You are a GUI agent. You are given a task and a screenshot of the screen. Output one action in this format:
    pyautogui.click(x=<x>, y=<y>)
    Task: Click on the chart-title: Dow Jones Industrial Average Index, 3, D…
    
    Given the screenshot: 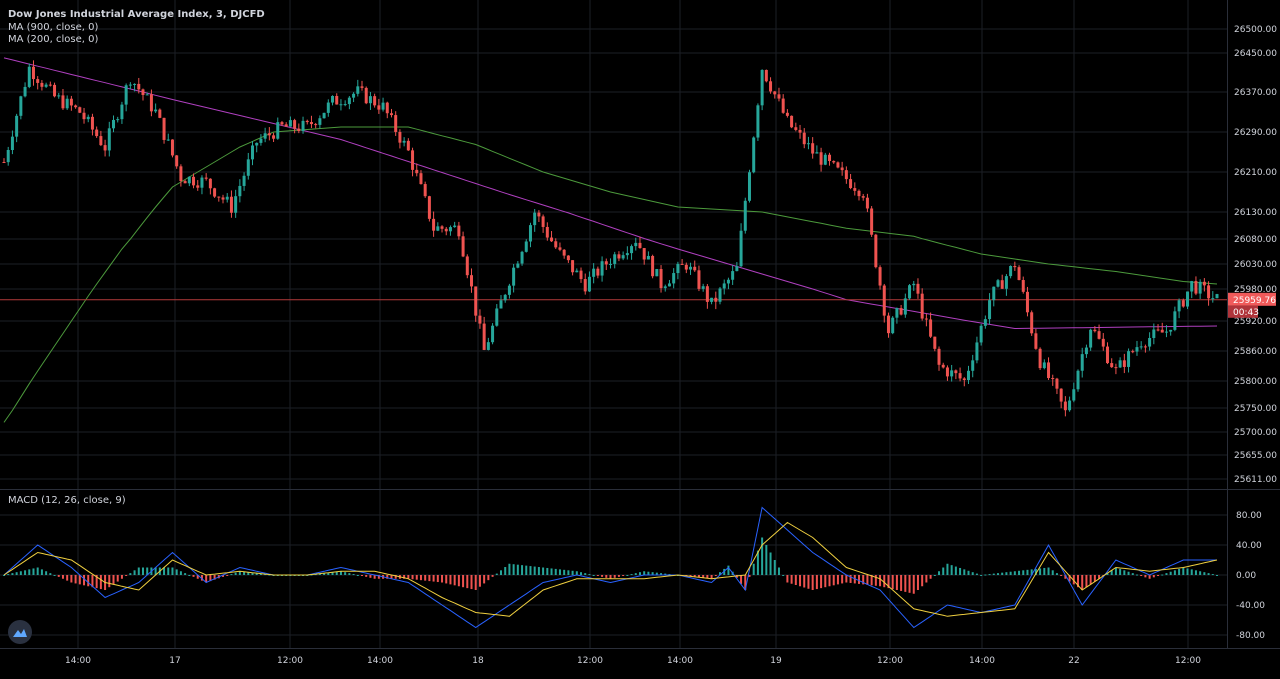 What is the action you would take?
    pyautogui.click(x=136, y=14)
    